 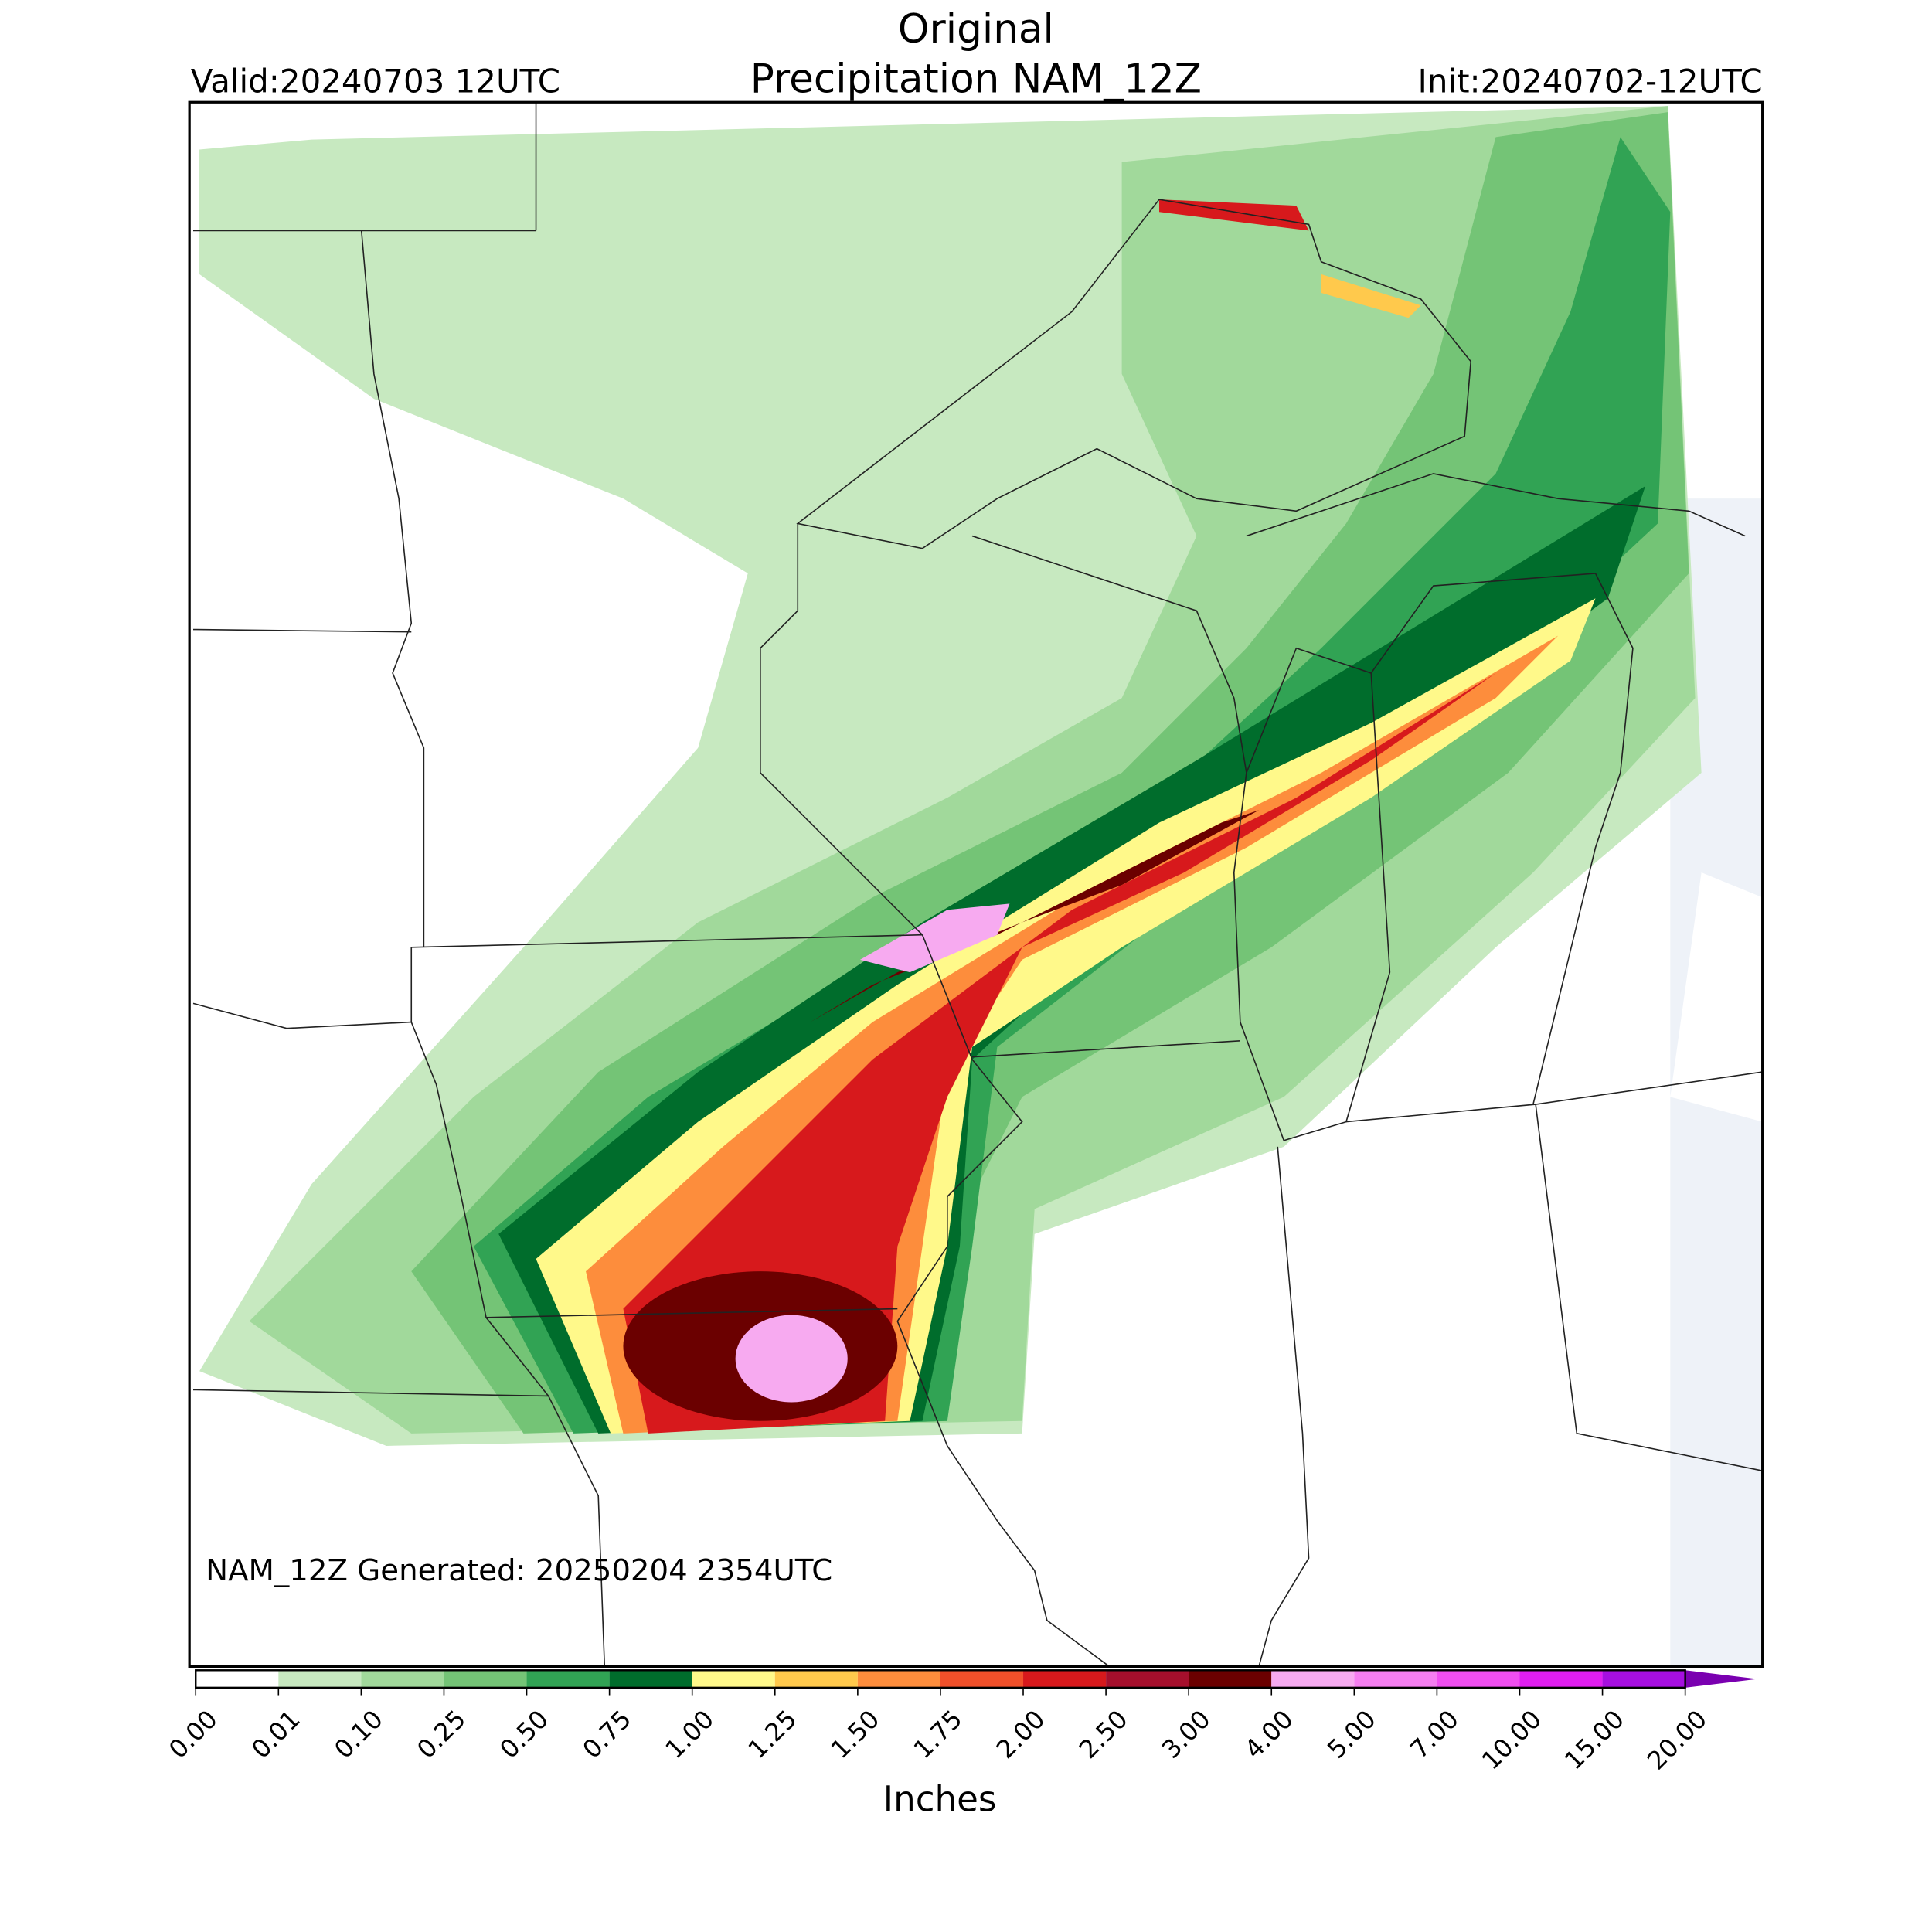 What do you see at coordinates (690, 1734) in the screenshot?
I see `colorbar-tick-label: 1.00` at bounding box center [690, 1734].